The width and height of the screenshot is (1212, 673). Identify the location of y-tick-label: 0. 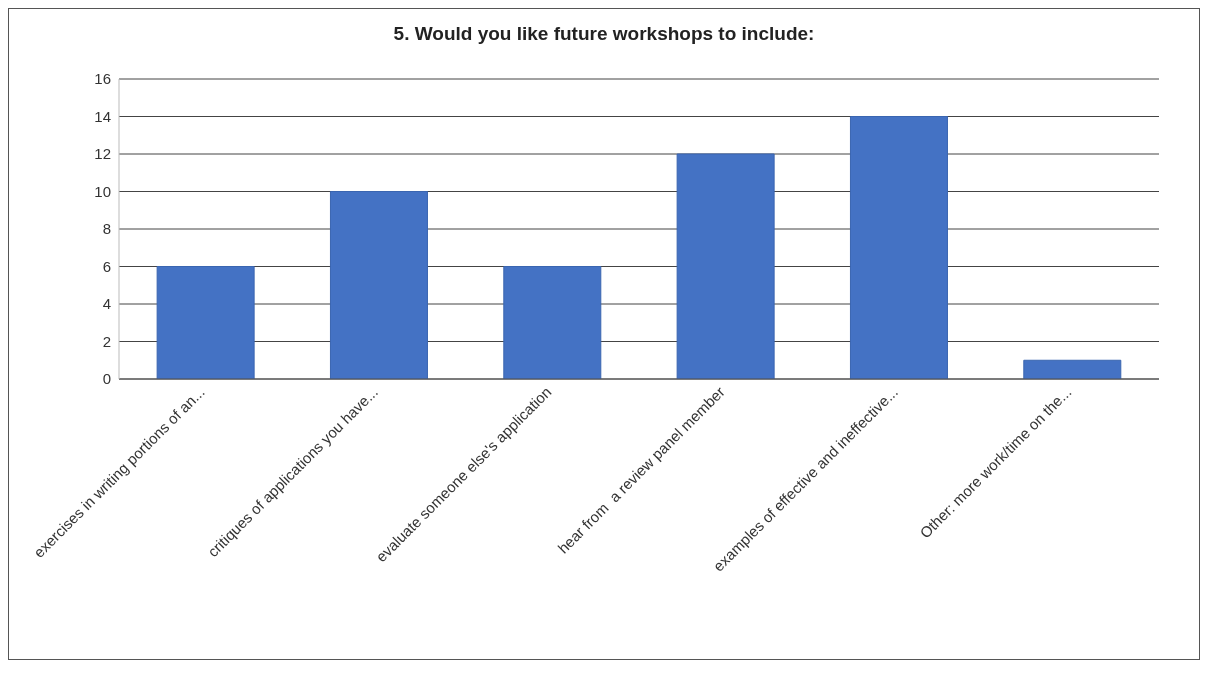
(106, 379).